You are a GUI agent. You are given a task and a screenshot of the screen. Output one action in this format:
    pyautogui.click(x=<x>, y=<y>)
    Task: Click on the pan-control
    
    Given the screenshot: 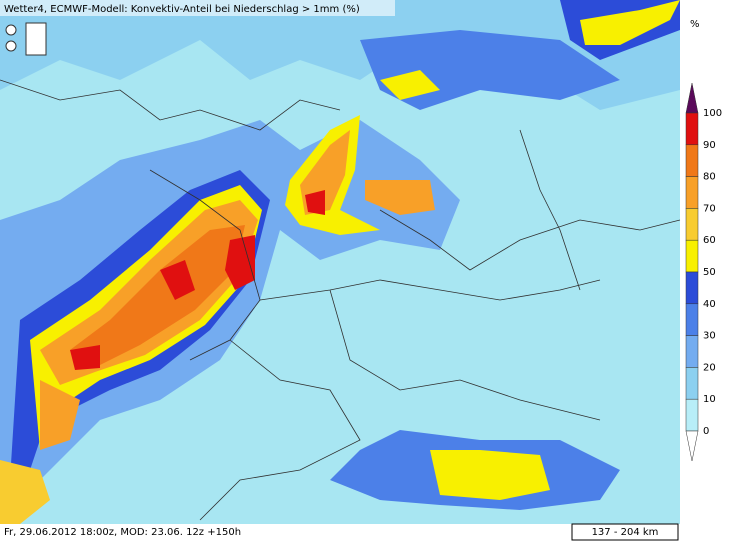 What is the action you would take?
    pyautogui.click(x=36, y=39)
    